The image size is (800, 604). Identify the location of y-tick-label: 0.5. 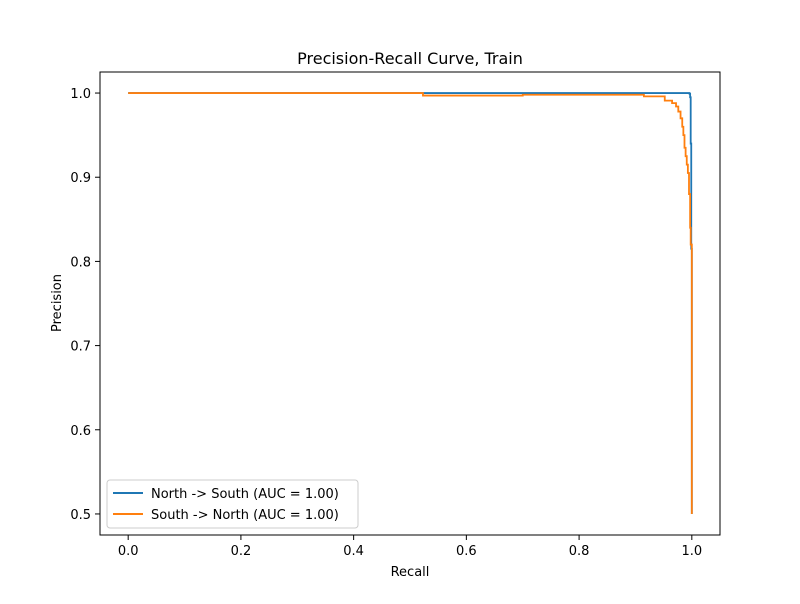
(80, 515).